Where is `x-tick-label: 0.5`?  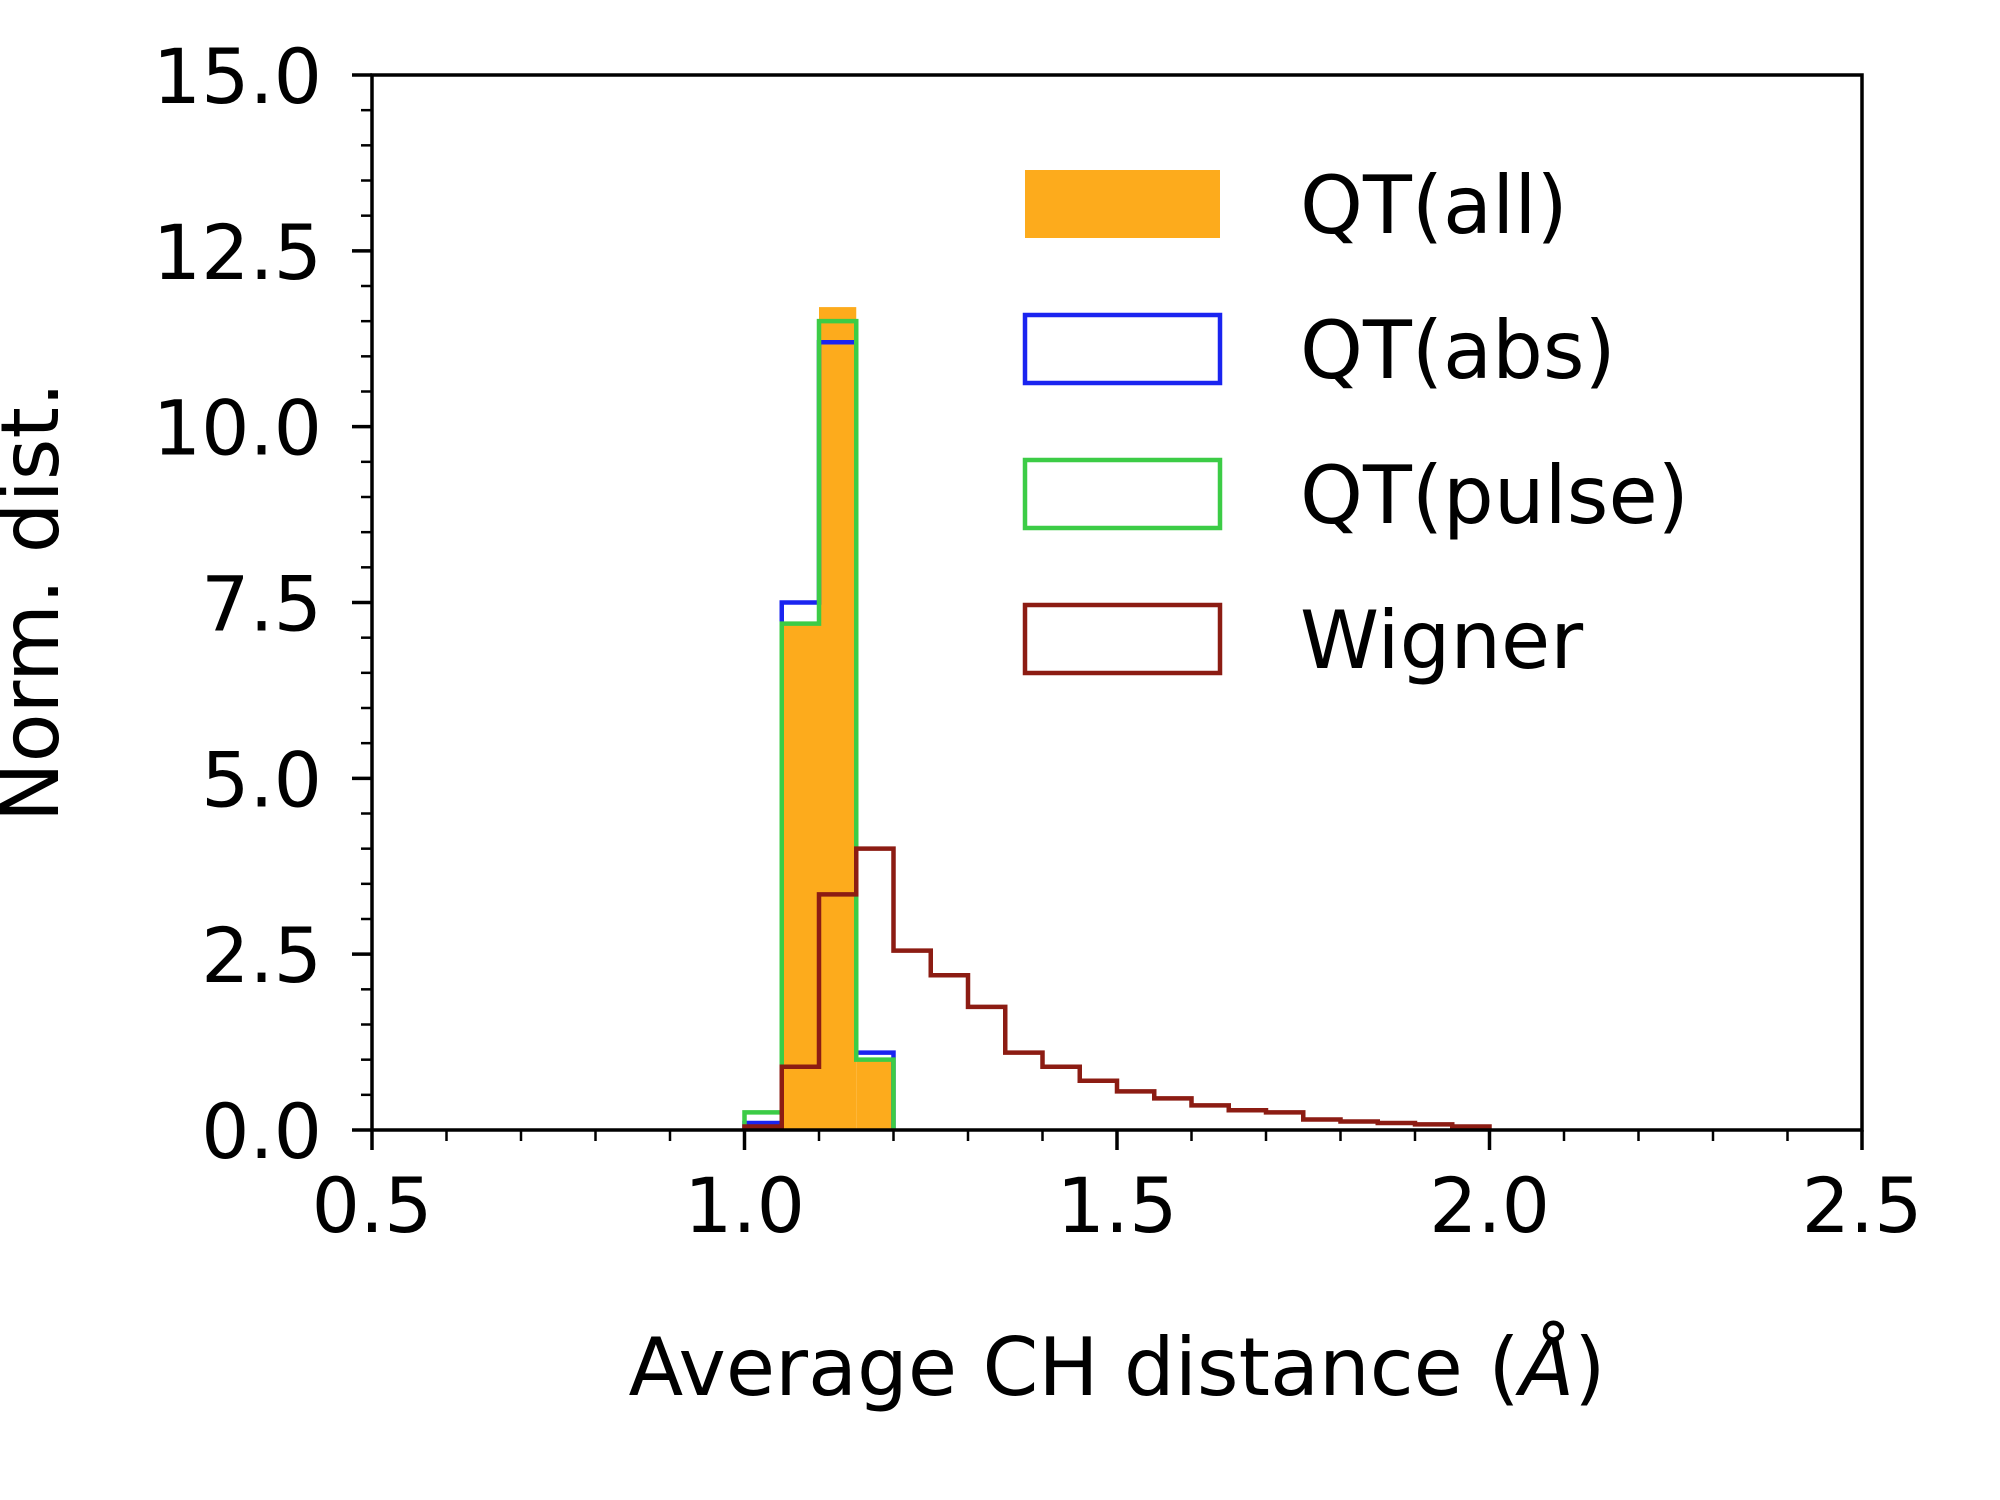 x-tick-label: 0.5 is located at coordinates (372, 1205).